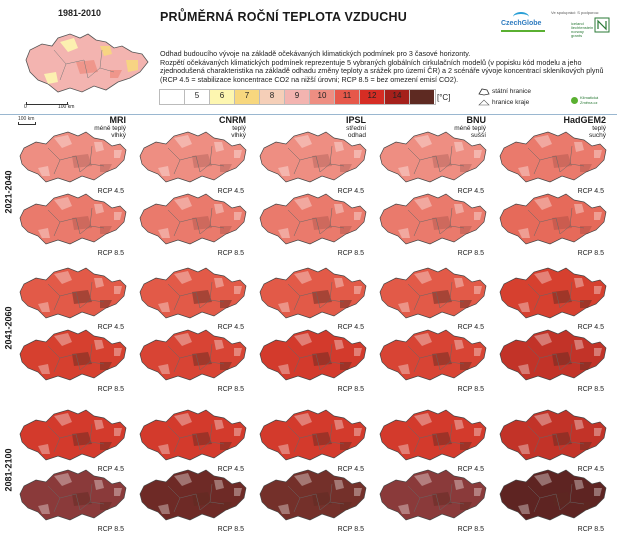  Describe the element at coordinates (518, 102) in the screenshot. I see `region-border-legend: hranice kraje` at that location.